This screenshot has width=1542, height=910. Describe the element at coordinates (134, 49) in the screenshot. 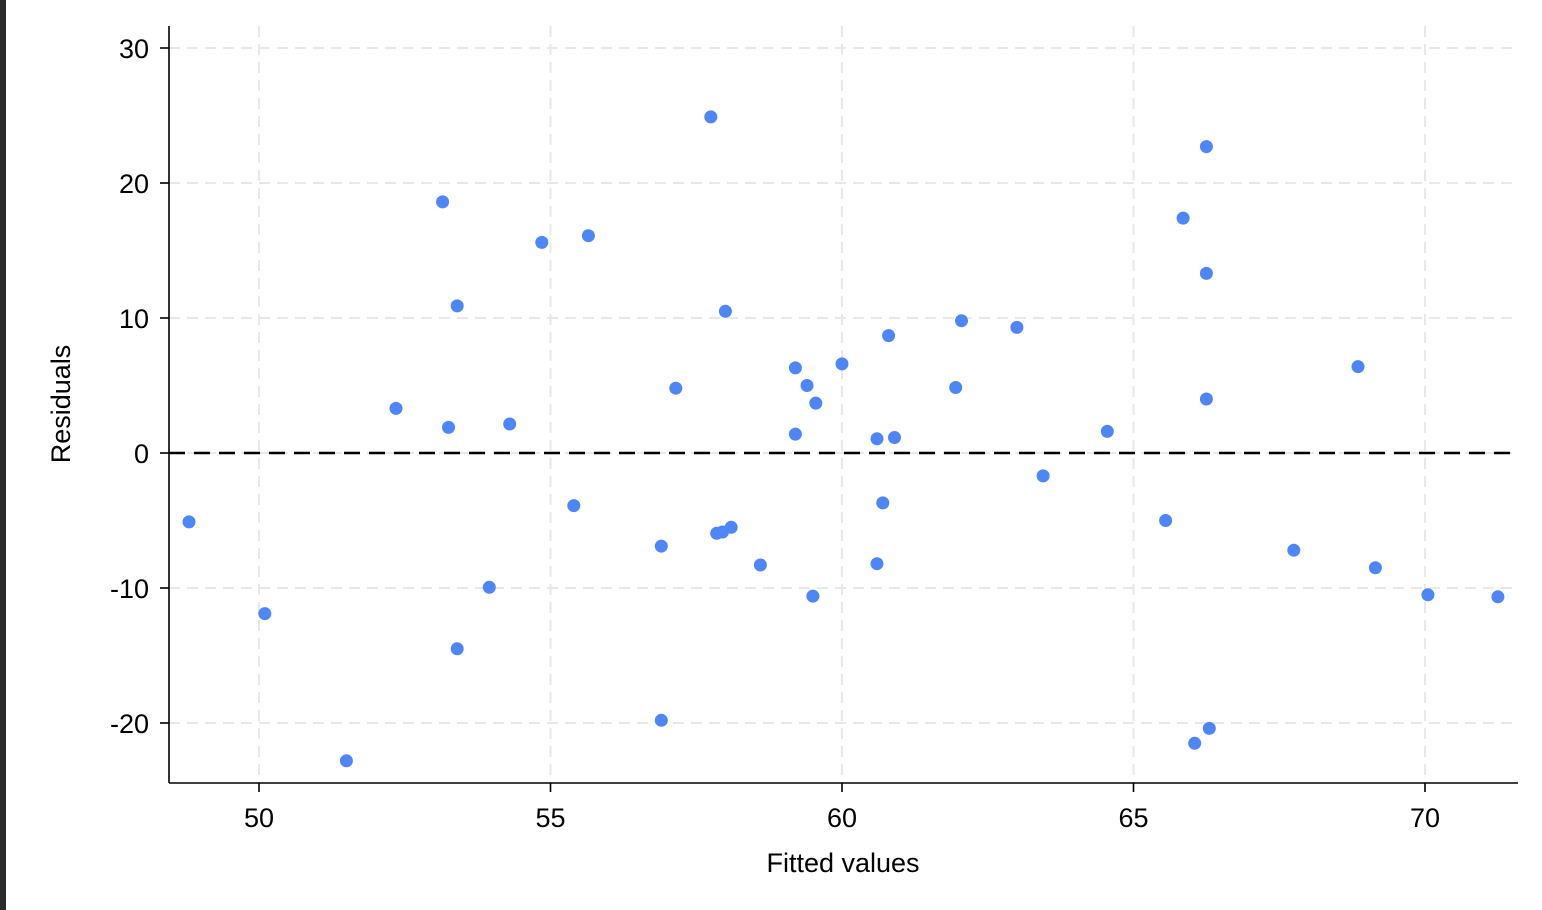

I see `y-tick-label-30: 30` at that location.